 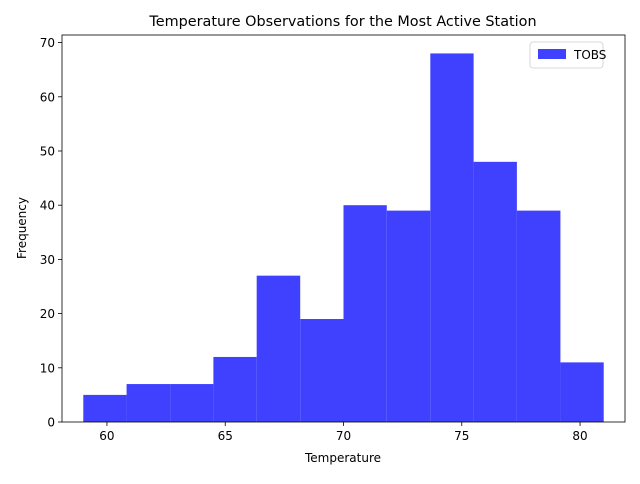 I want to click on x-tick-label: 60, so click(x=106, y=436).